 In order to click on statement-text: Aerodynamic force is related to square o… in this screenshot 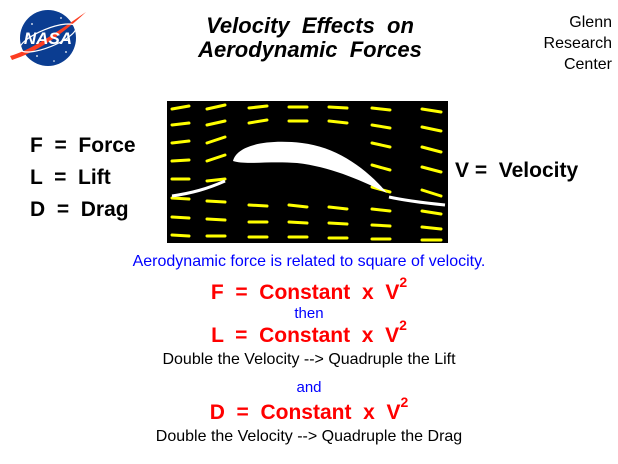, I will do `click(309, 261)`.